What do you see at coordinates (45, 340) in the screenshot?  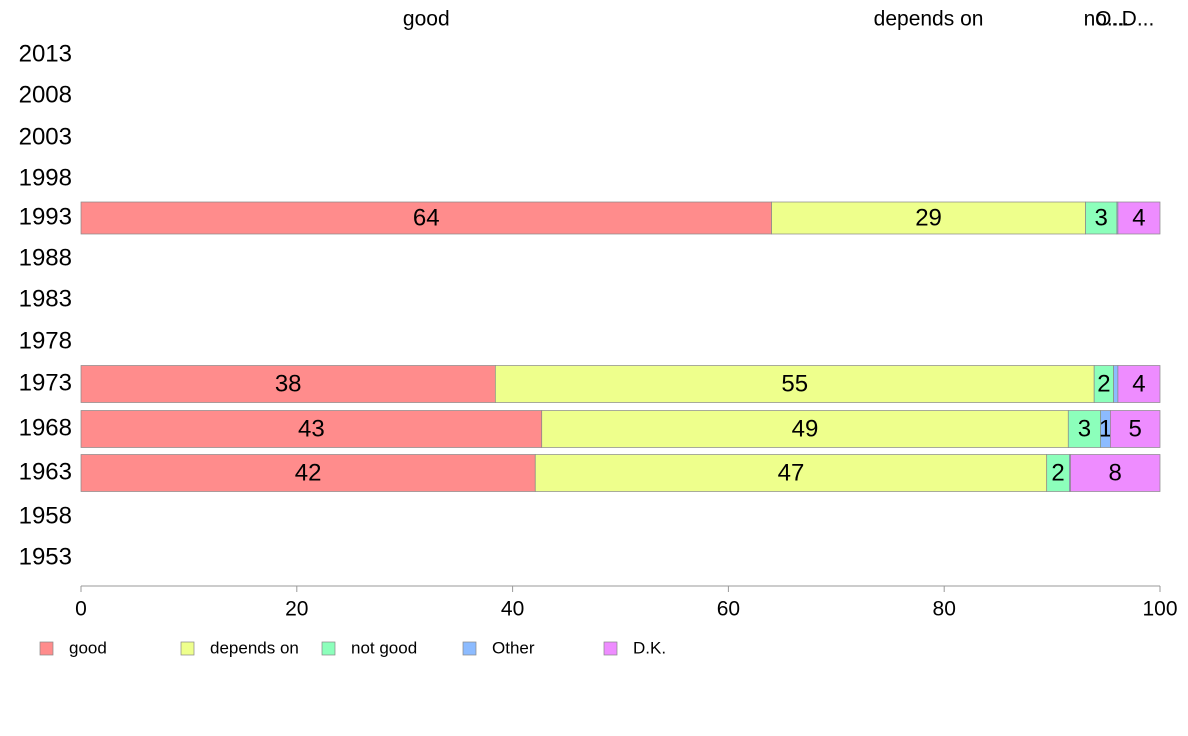 I see `year-label: 1978` at bounding box center [45, 340].